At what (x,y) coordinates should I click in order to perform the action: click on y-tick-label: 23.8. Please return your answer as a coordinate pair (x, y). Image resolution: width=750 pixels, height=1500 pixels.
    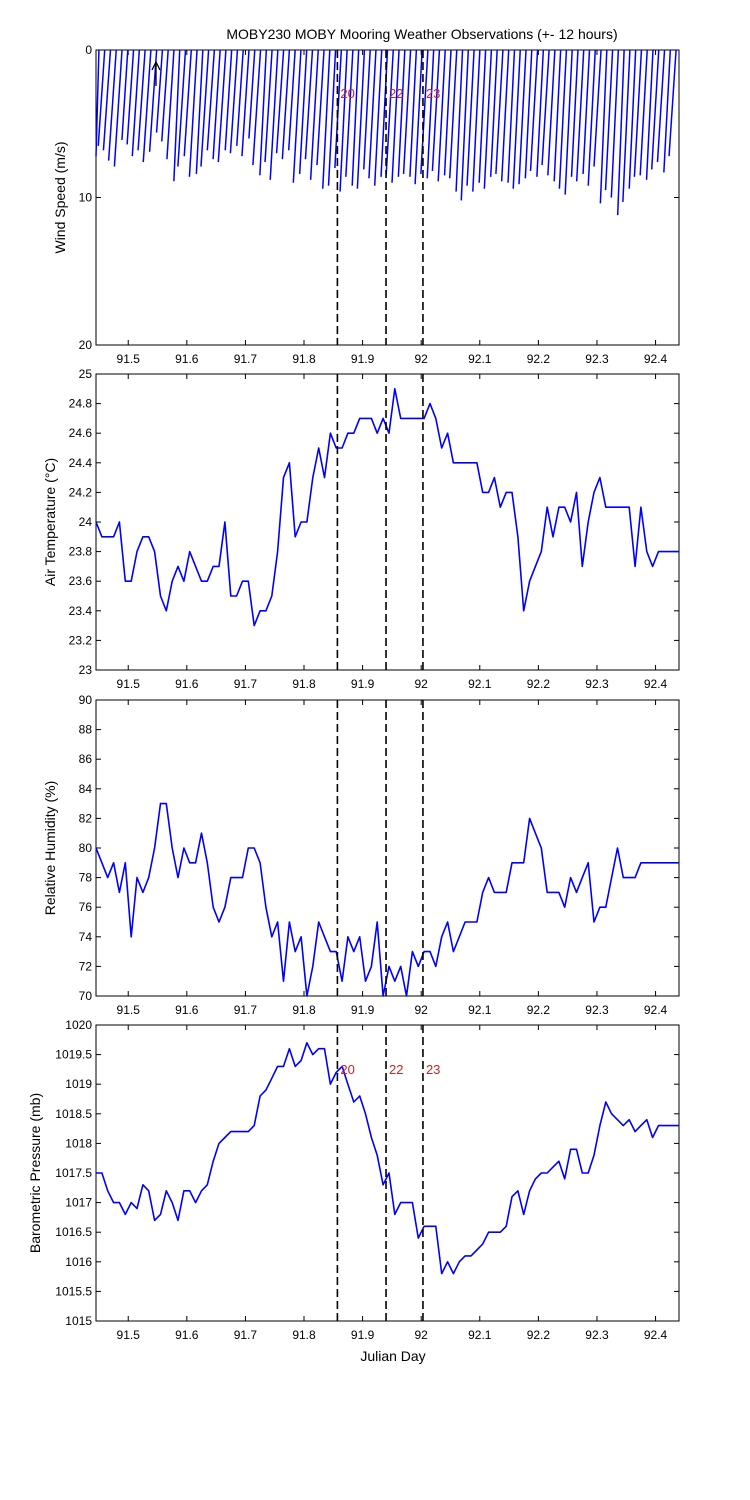
    Looking at the image, I should click on (81, 552).